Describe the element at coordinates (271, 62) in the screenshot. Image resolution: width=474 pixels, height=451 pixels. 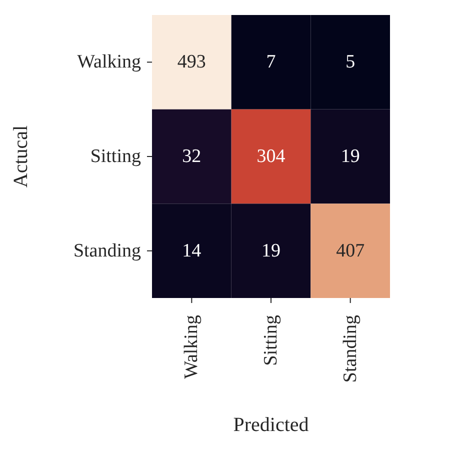
I see `data-label: 7` at that location.